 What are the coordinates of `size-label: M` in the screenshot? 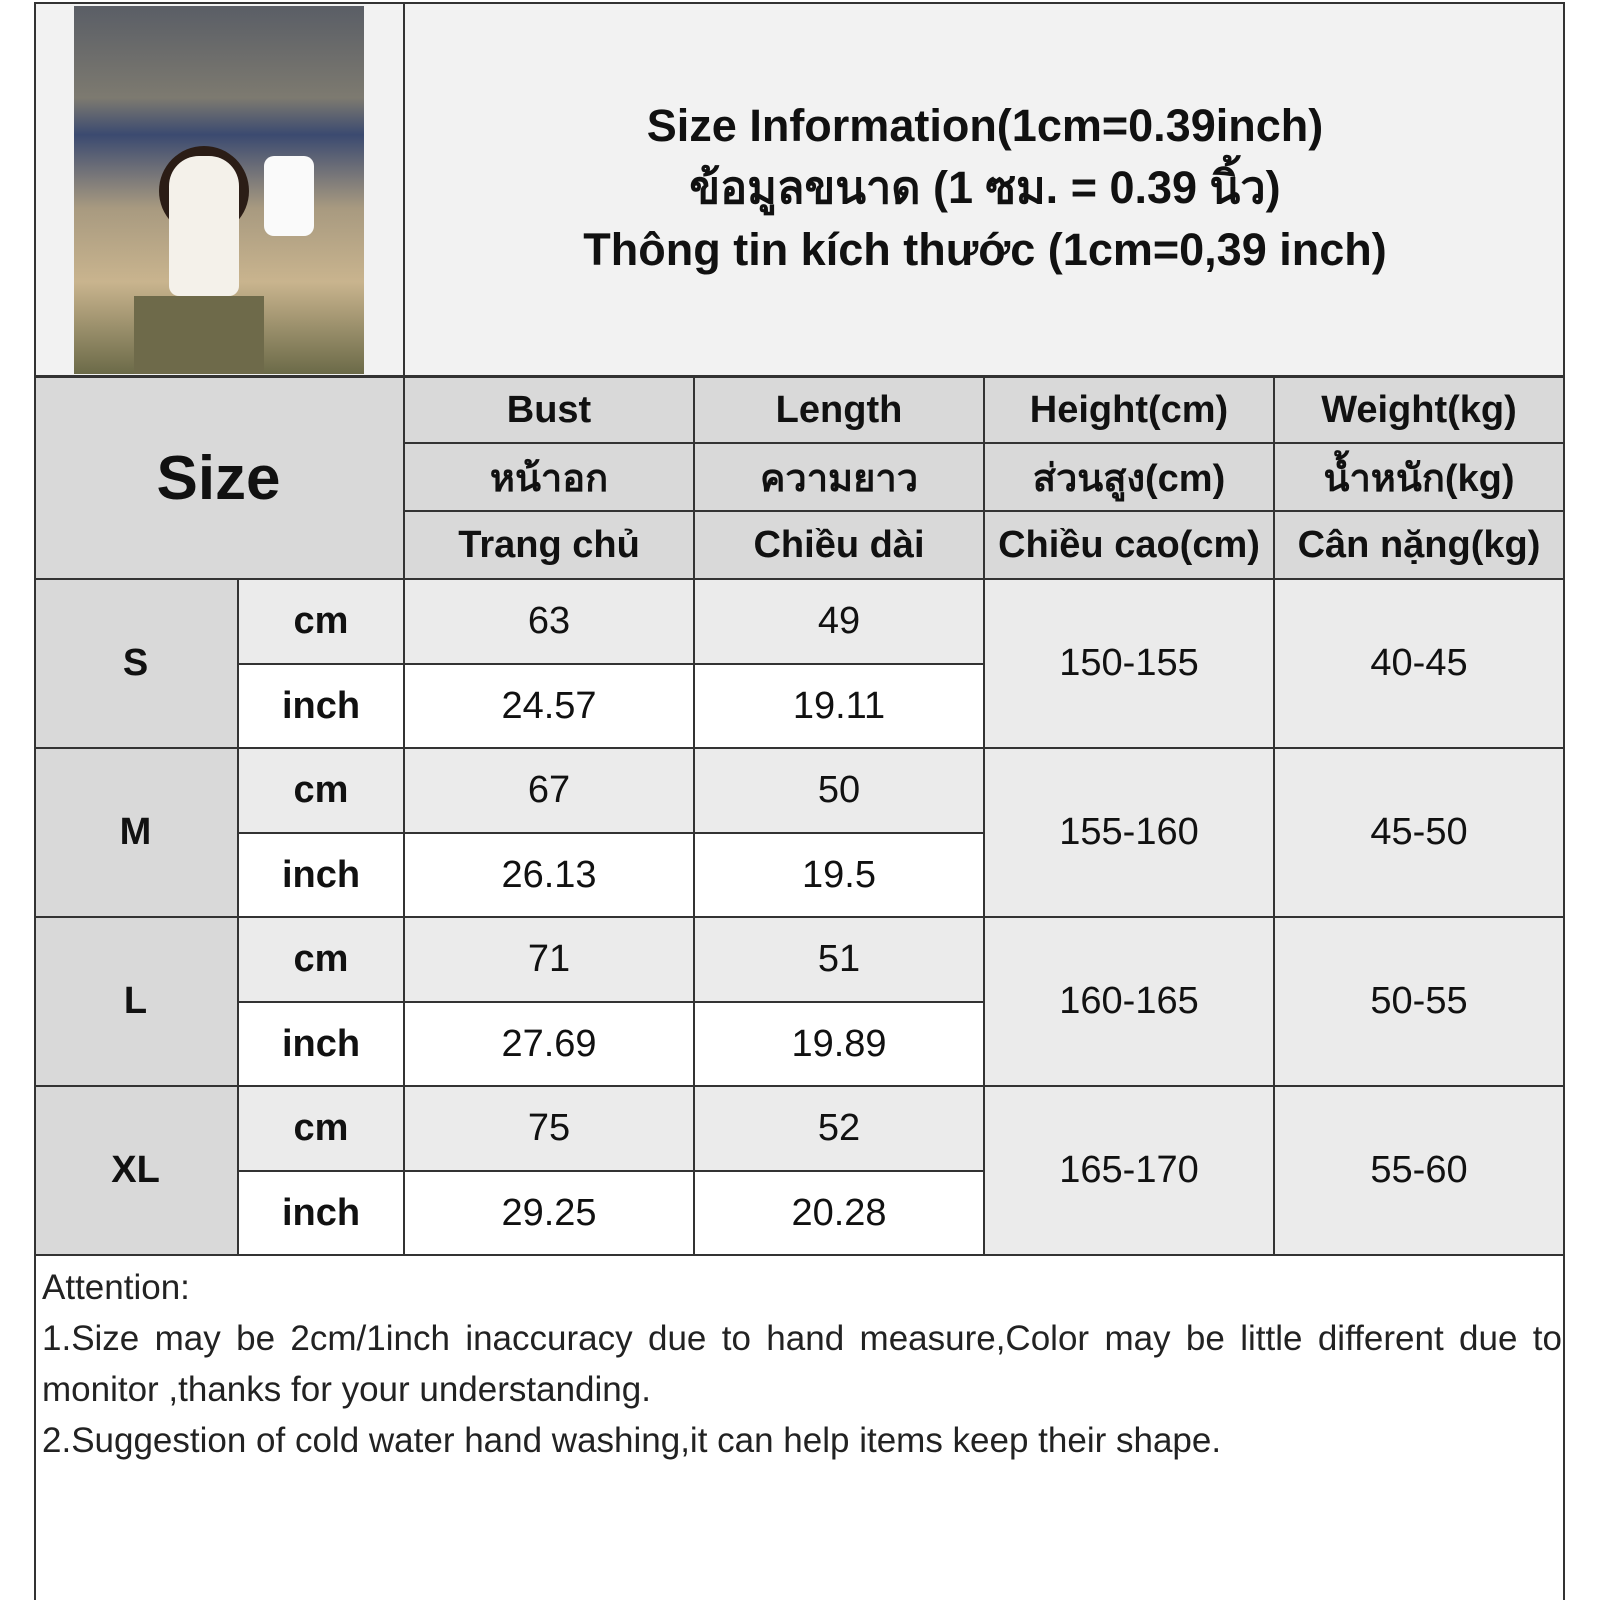 It's located at (136, 833).